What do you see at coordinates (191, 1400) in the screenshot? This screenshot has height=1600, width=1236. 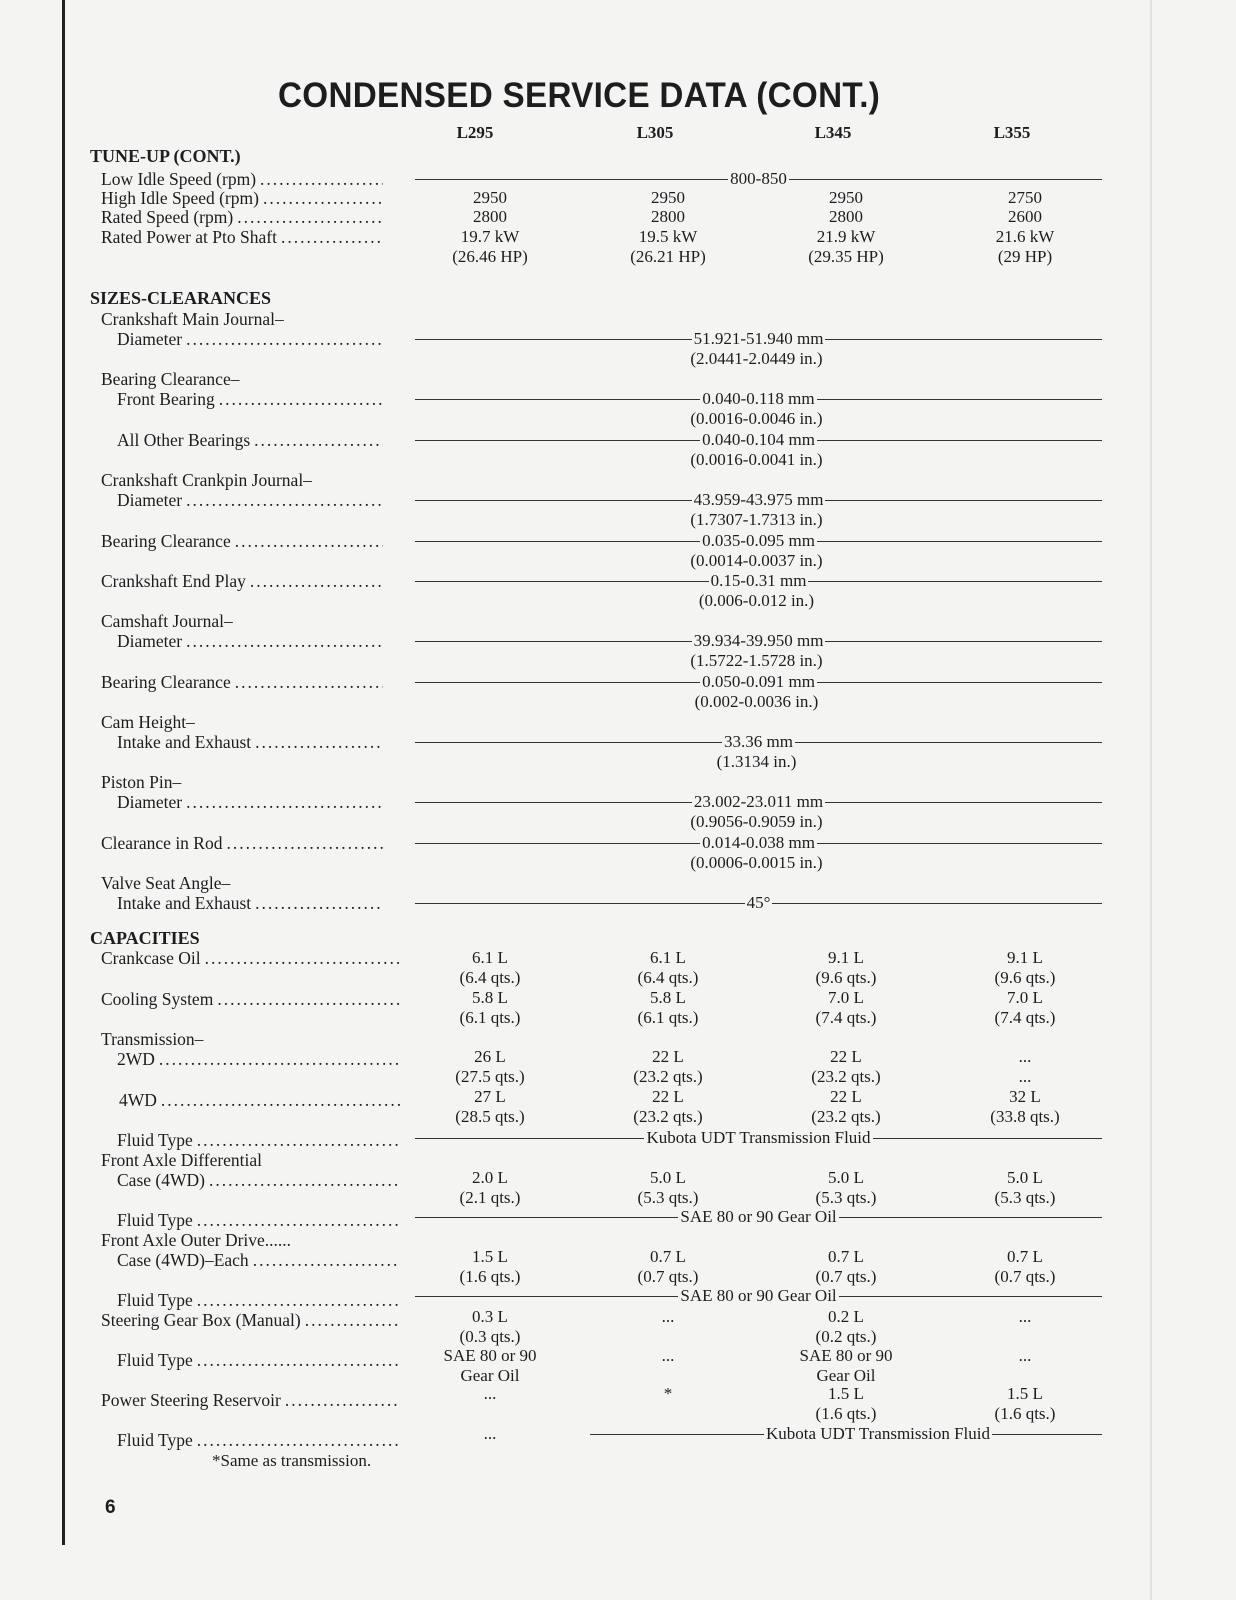 I see `row-label-text: Power Steering Reservoir` at bounding box center [191, 1400].